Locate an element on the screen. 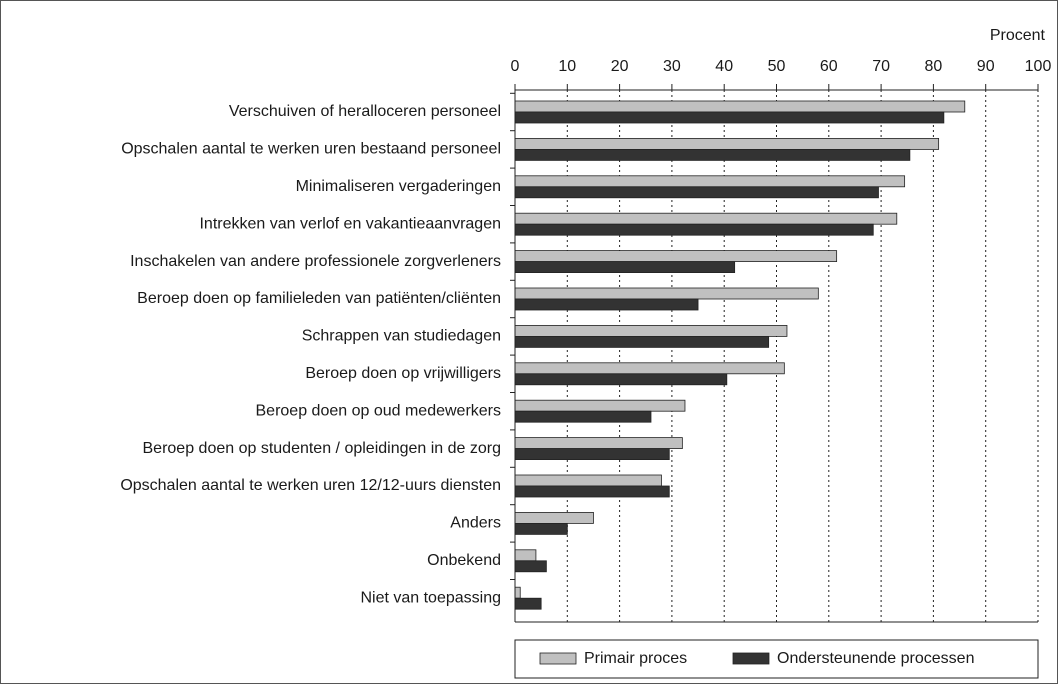  legend-label: Primair proces is located at coordinates (635, 658).